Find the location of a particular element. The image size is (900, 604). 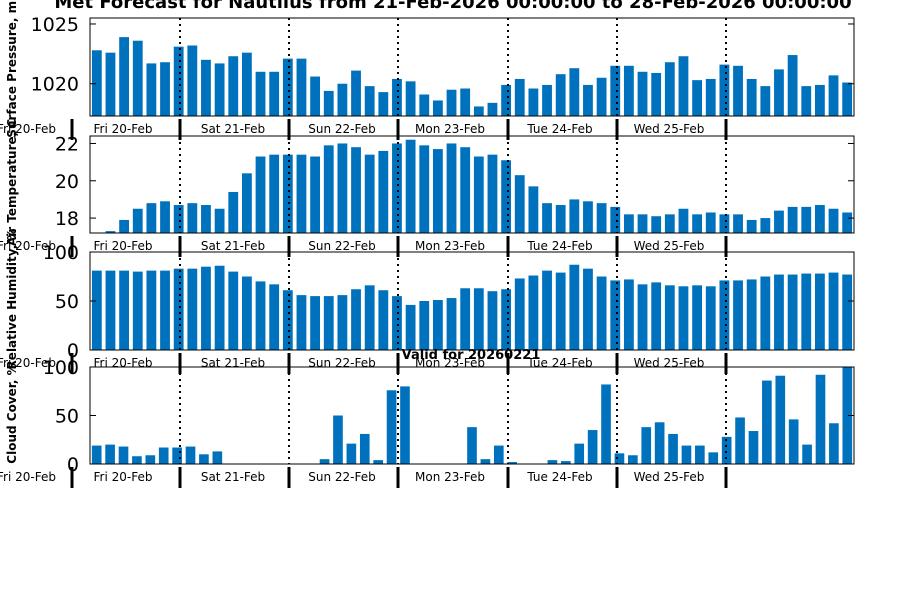

y-tick-label: 20 is located at coordinates (67, 182).